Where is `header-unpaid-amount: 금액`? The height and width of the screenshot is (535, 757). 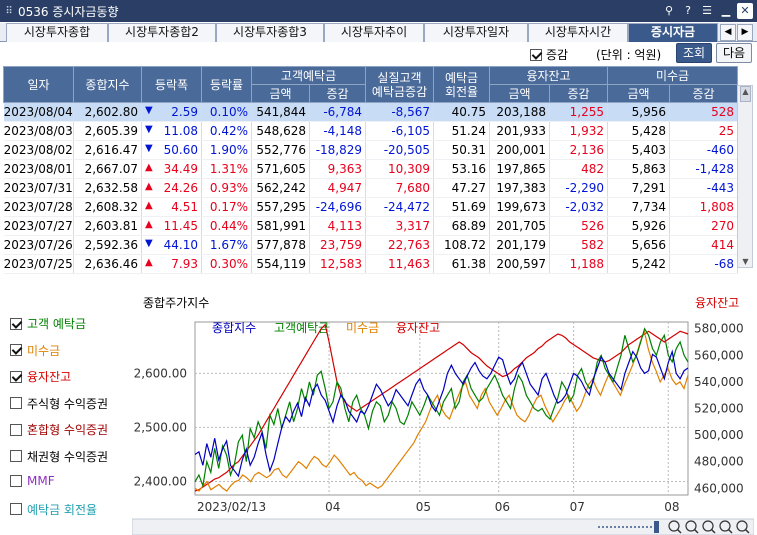 header-unpaid-amount: 금액 is located at coordinates (639, 93).